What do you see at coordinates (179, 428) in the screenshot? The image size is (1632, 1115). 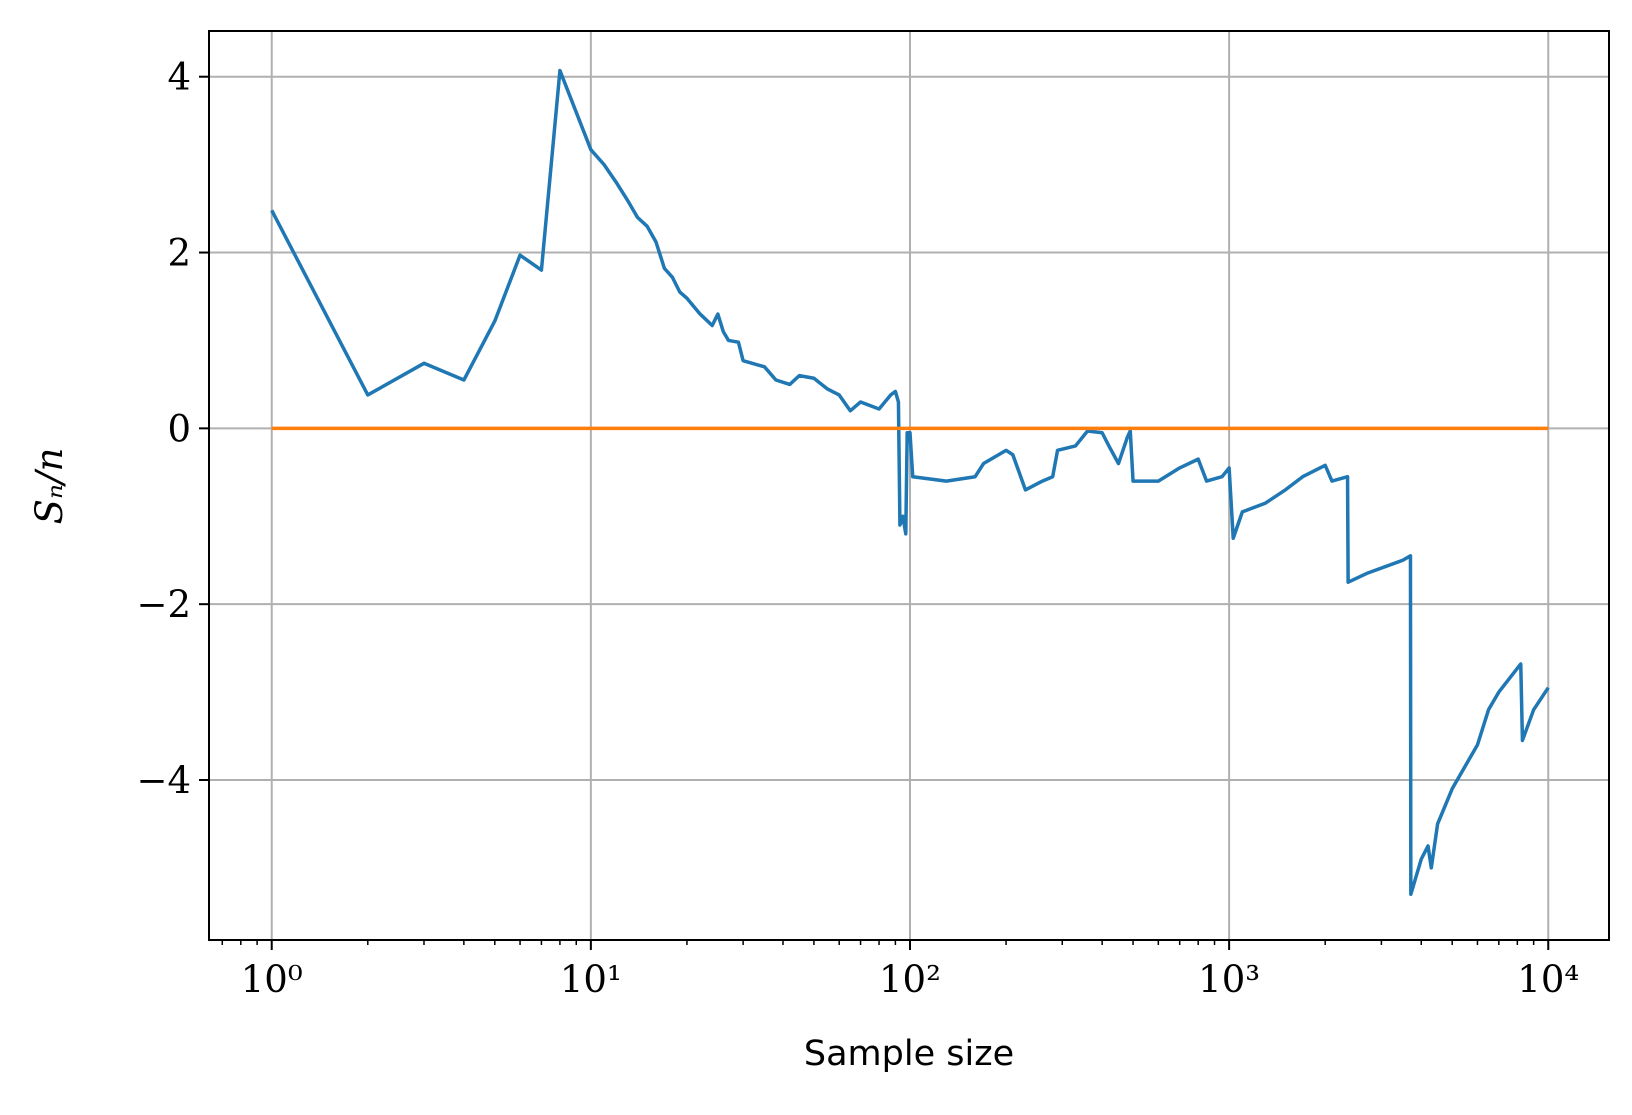 I see `y-tick-label: 0` at bounding box center [179, 428].